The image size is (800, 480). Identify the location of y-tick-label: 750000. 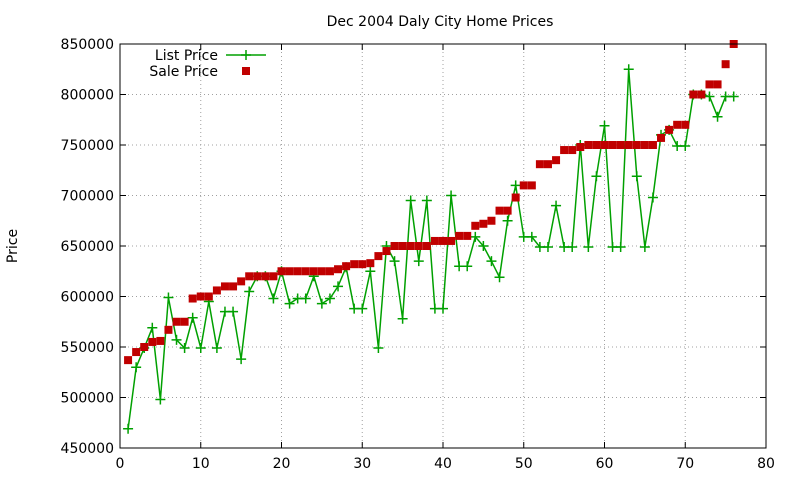
(87, 146).